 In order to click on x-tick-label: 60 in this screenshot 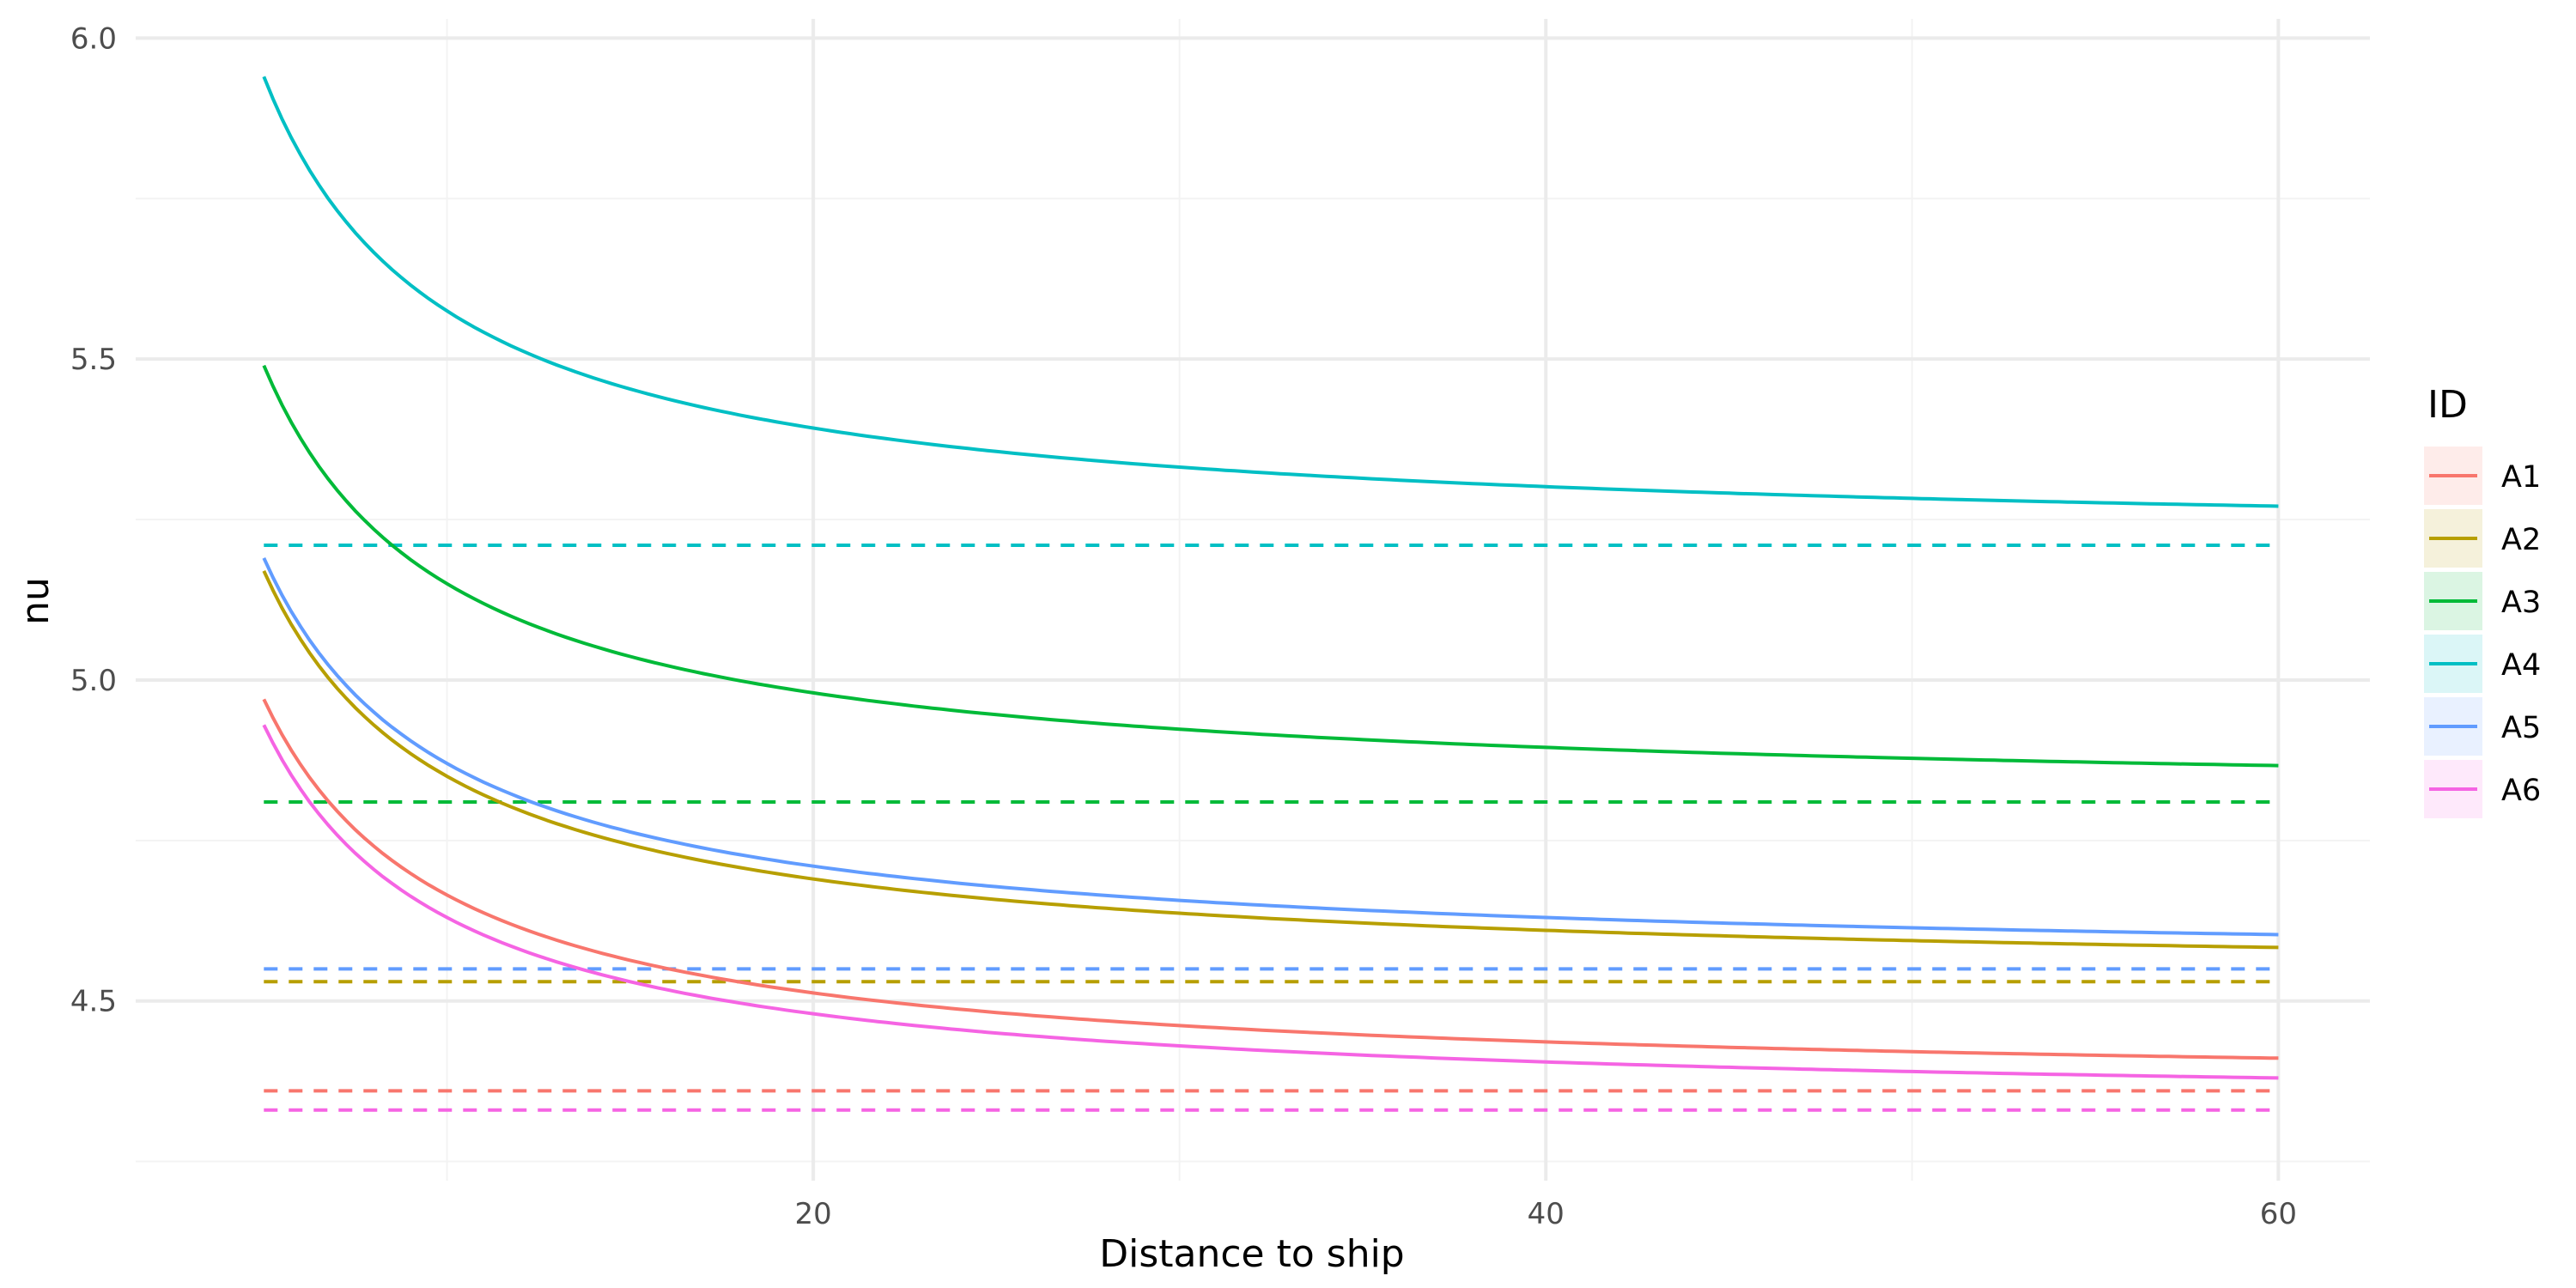, I will do `click(2279, 1214)`.